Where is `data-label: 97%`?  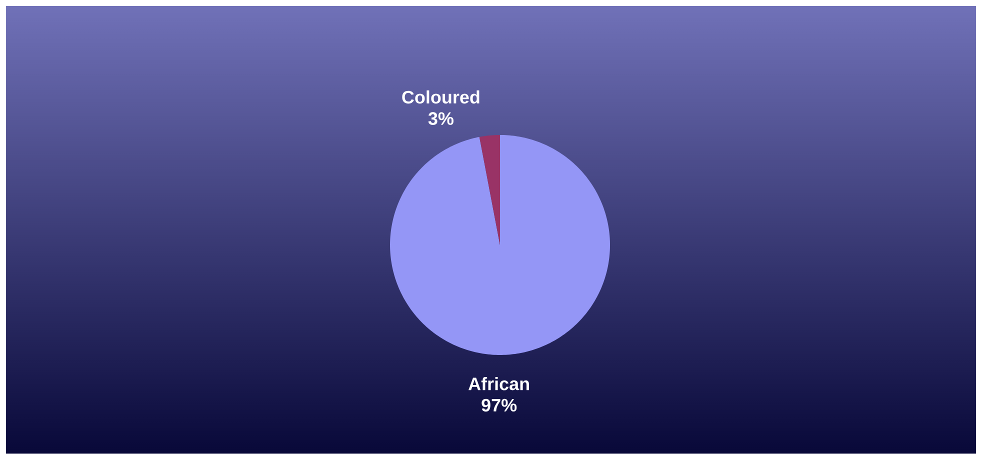
data-label: 97% is located at coordinates (499, 405).